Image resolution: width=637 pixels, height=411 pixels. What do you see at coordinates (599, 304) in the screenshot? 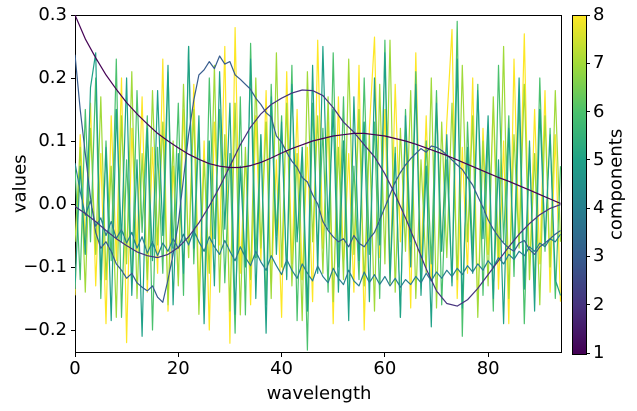
I see `colorbar-tick-label: 2` at bounding box center [599, 304].